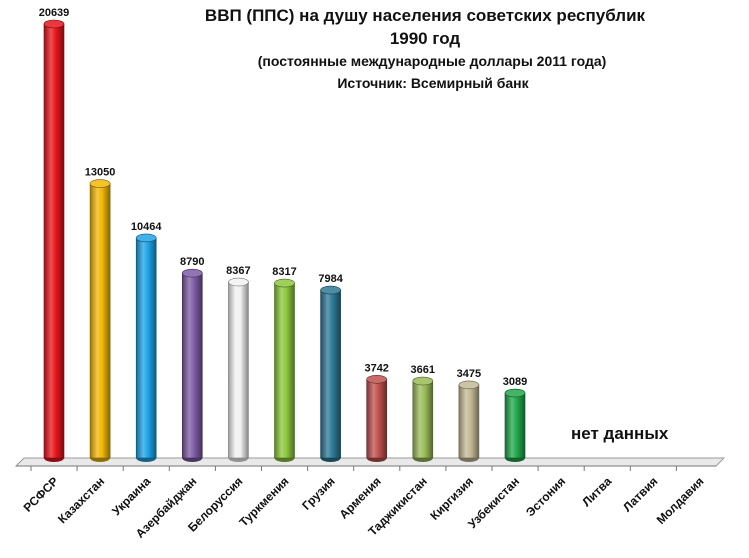  What do you see at coordinates (81, 500) in the screenshot?
I see `category-label: Казахстан` at bounding box center [81, 500].